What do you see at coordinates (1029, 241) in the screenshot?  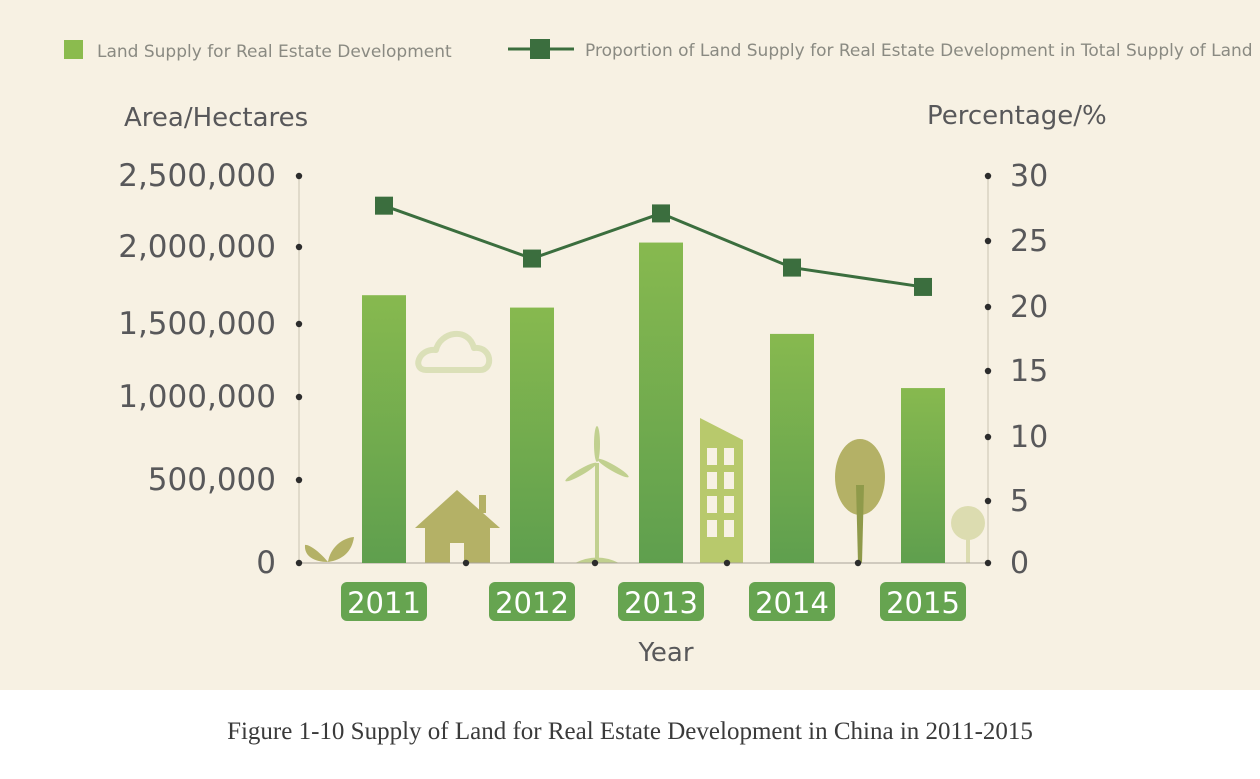 I see `y-right-tick-label: 25` at bounding box center [1029, 241].